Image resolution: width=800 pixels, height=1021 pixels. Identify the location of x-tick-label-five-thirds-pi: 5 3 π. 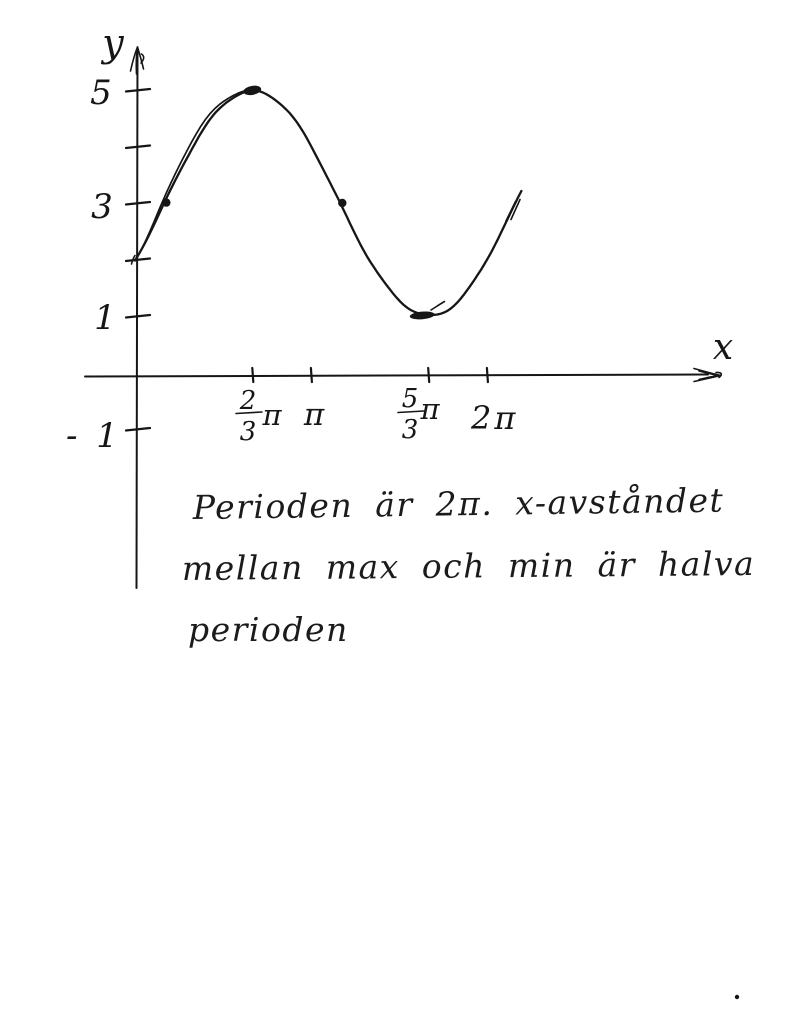
(418, 414).